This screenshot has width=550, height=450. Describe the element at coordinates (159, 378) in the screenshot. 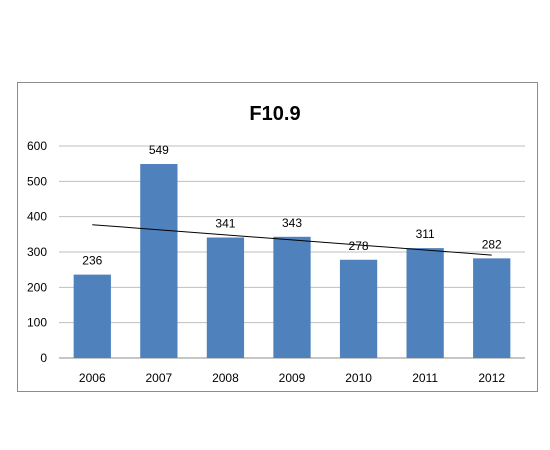

I see `x-tick-label: 2007` at that location.